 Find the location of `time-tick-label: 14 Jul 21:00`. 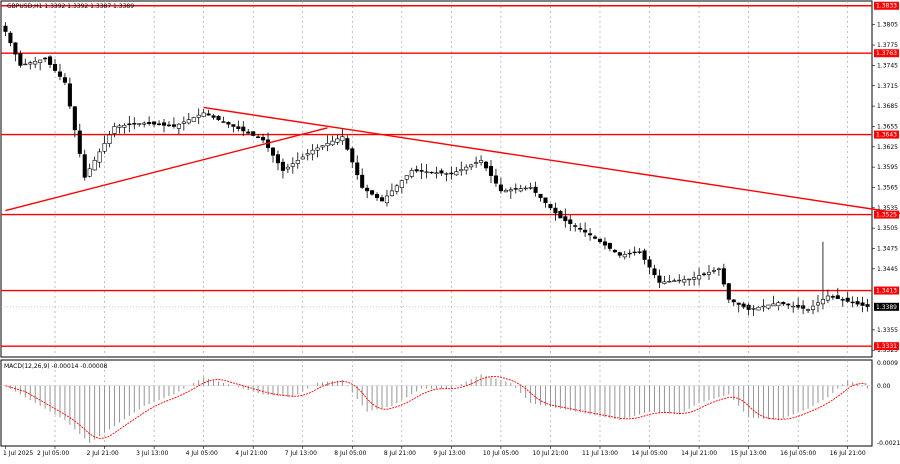

time-tick-label: 14 Jul 21:00 is located at coordinates (699, 453).